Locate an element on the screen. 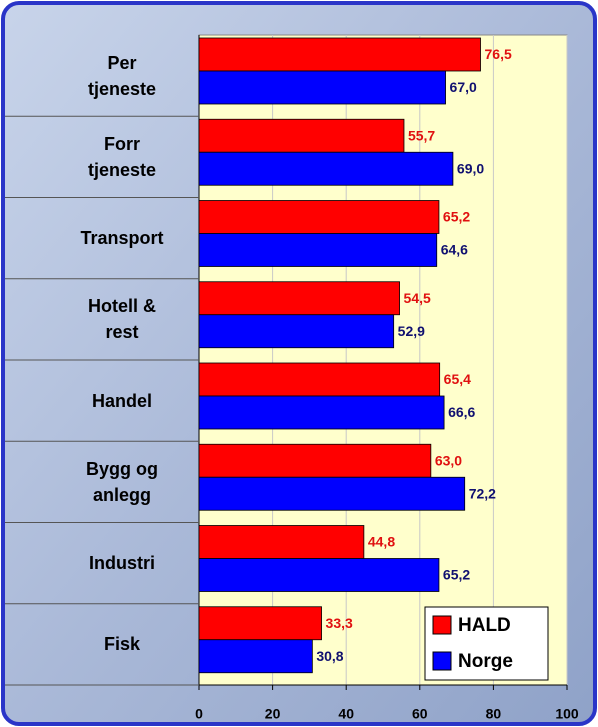  x-tick-label: 100 is located at coordinates (567, 714).